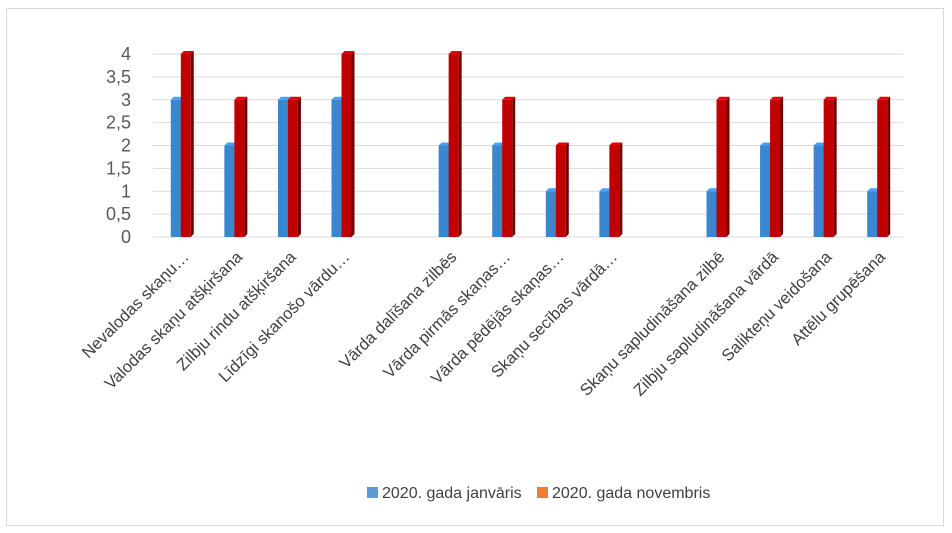 The height and width of the screenshot is (533, 952). I want to click on y-tick-label: 1, so click(126, 191).